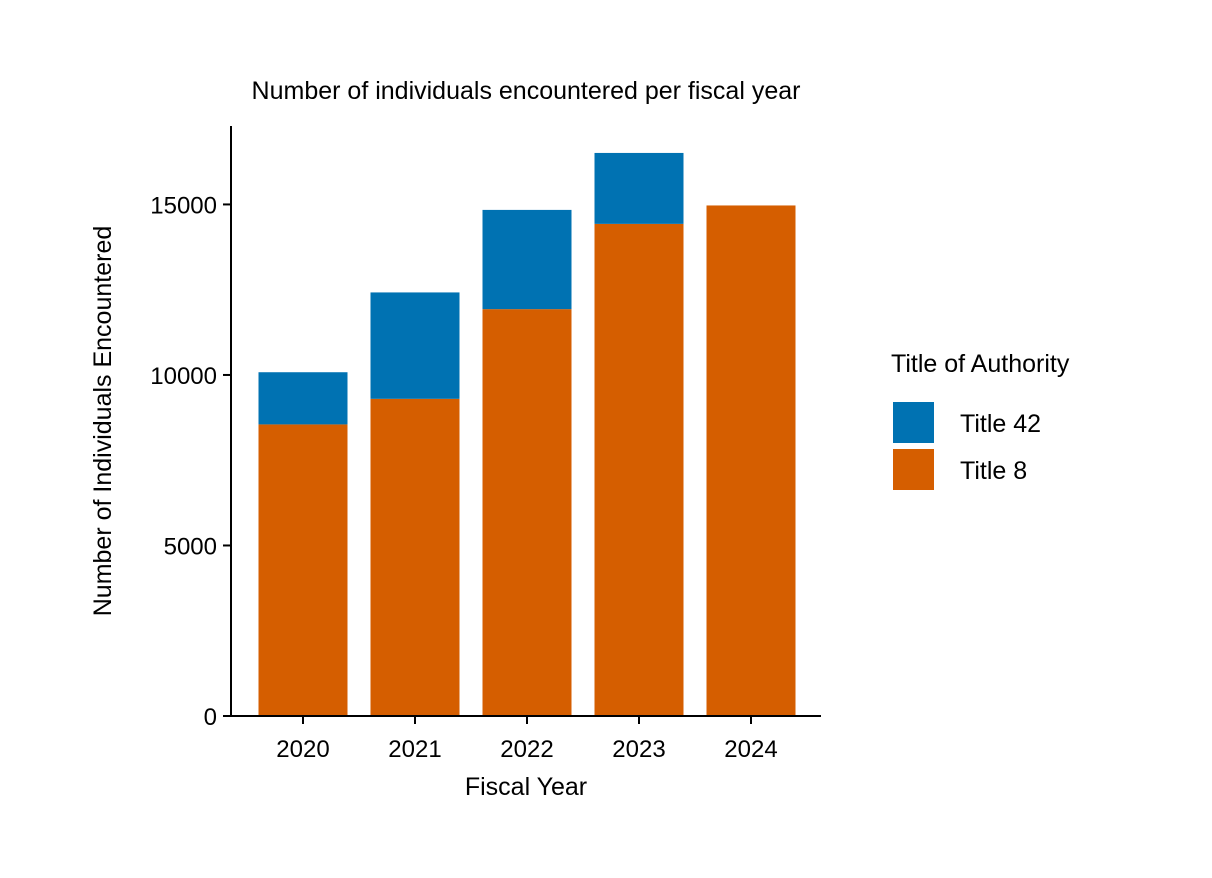 The width and height of the screenshot is (1212, 878). Describe the element at coordinates (302, 749) in the screenshot. I see `x-tick-label: 2020` at that location.